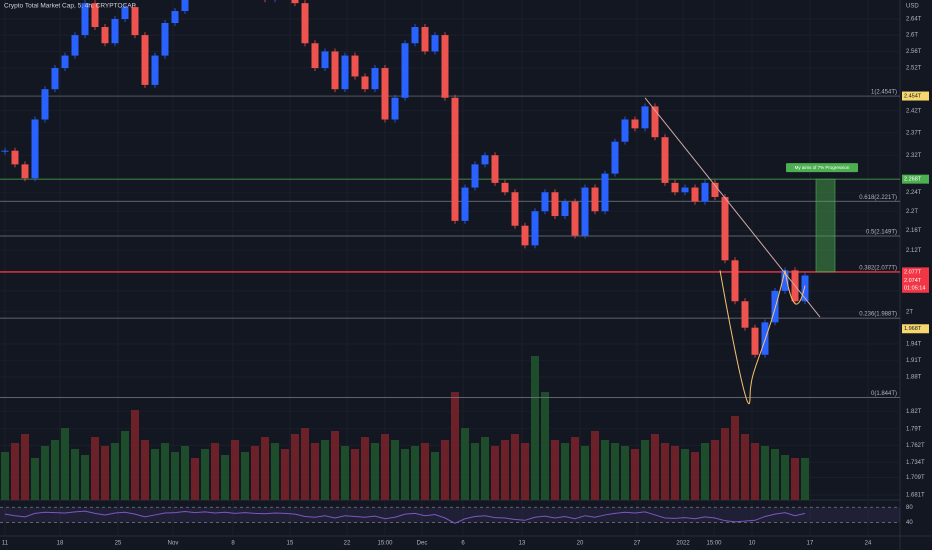 The image size is (932, 550). Describe the element at coordinates (913, 329) in the screenshot. I see `price-badge-label: 1.968T` at that location.